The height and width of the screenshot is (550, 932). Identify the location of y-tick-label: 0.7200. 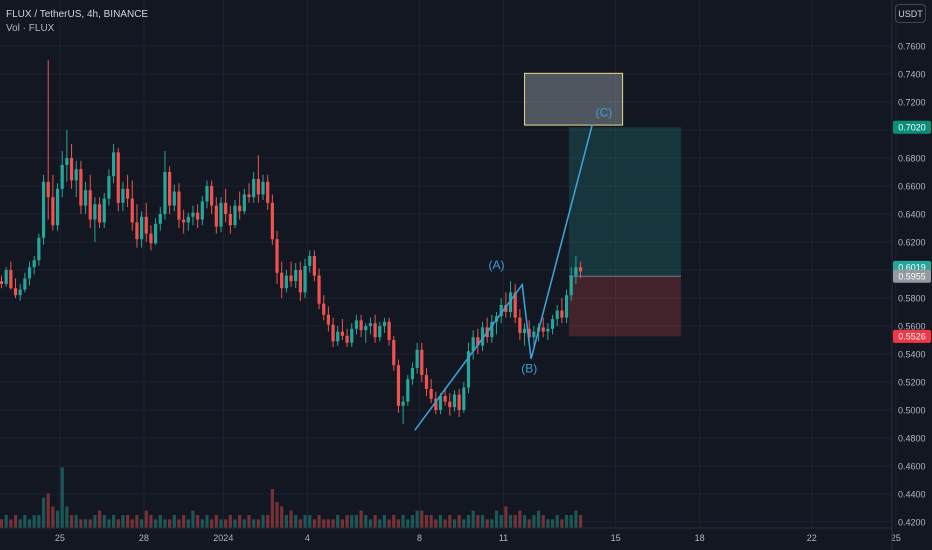
(912, 103).